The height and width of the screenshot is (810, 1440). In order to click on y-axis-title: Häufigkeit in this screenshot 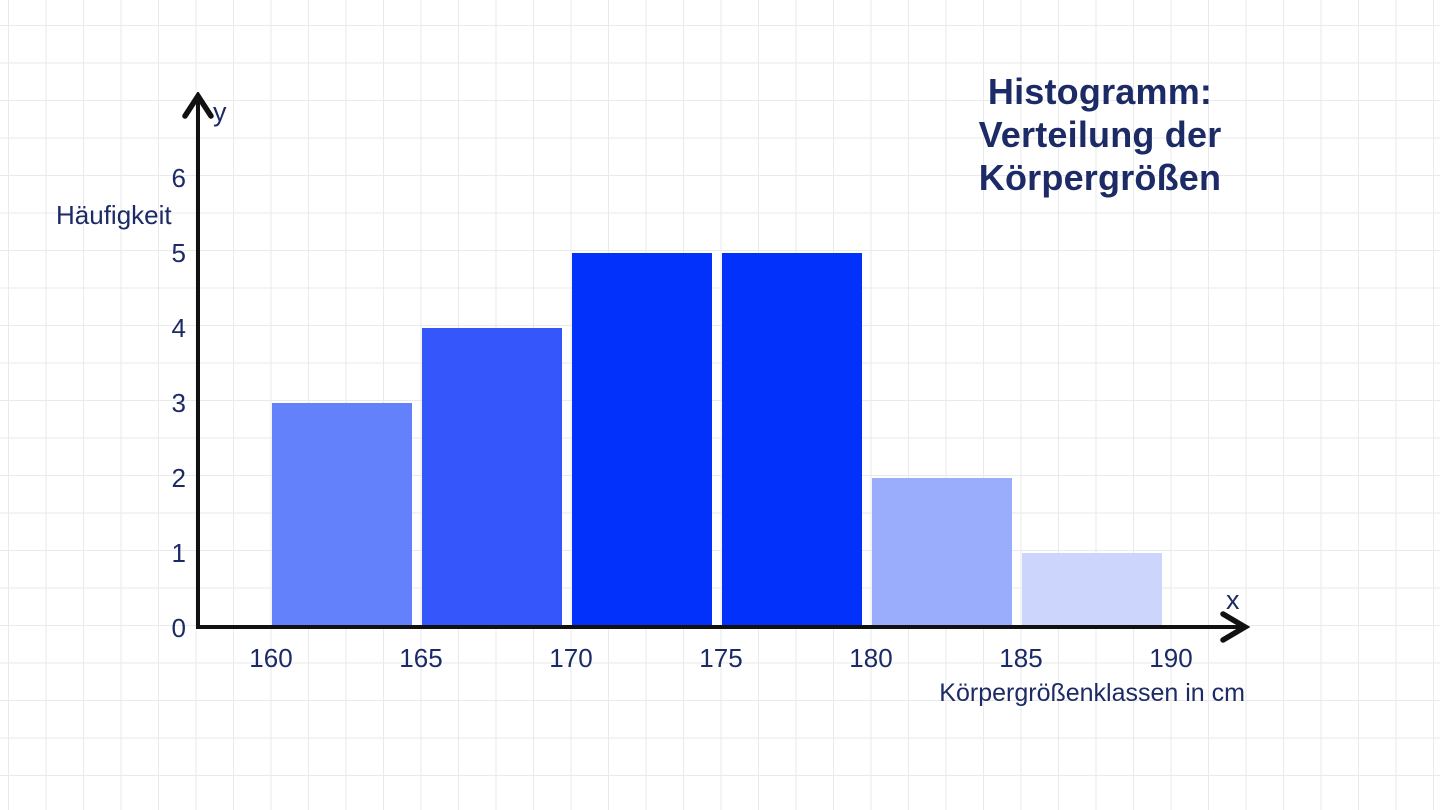, I will do `click(114, 215)`.